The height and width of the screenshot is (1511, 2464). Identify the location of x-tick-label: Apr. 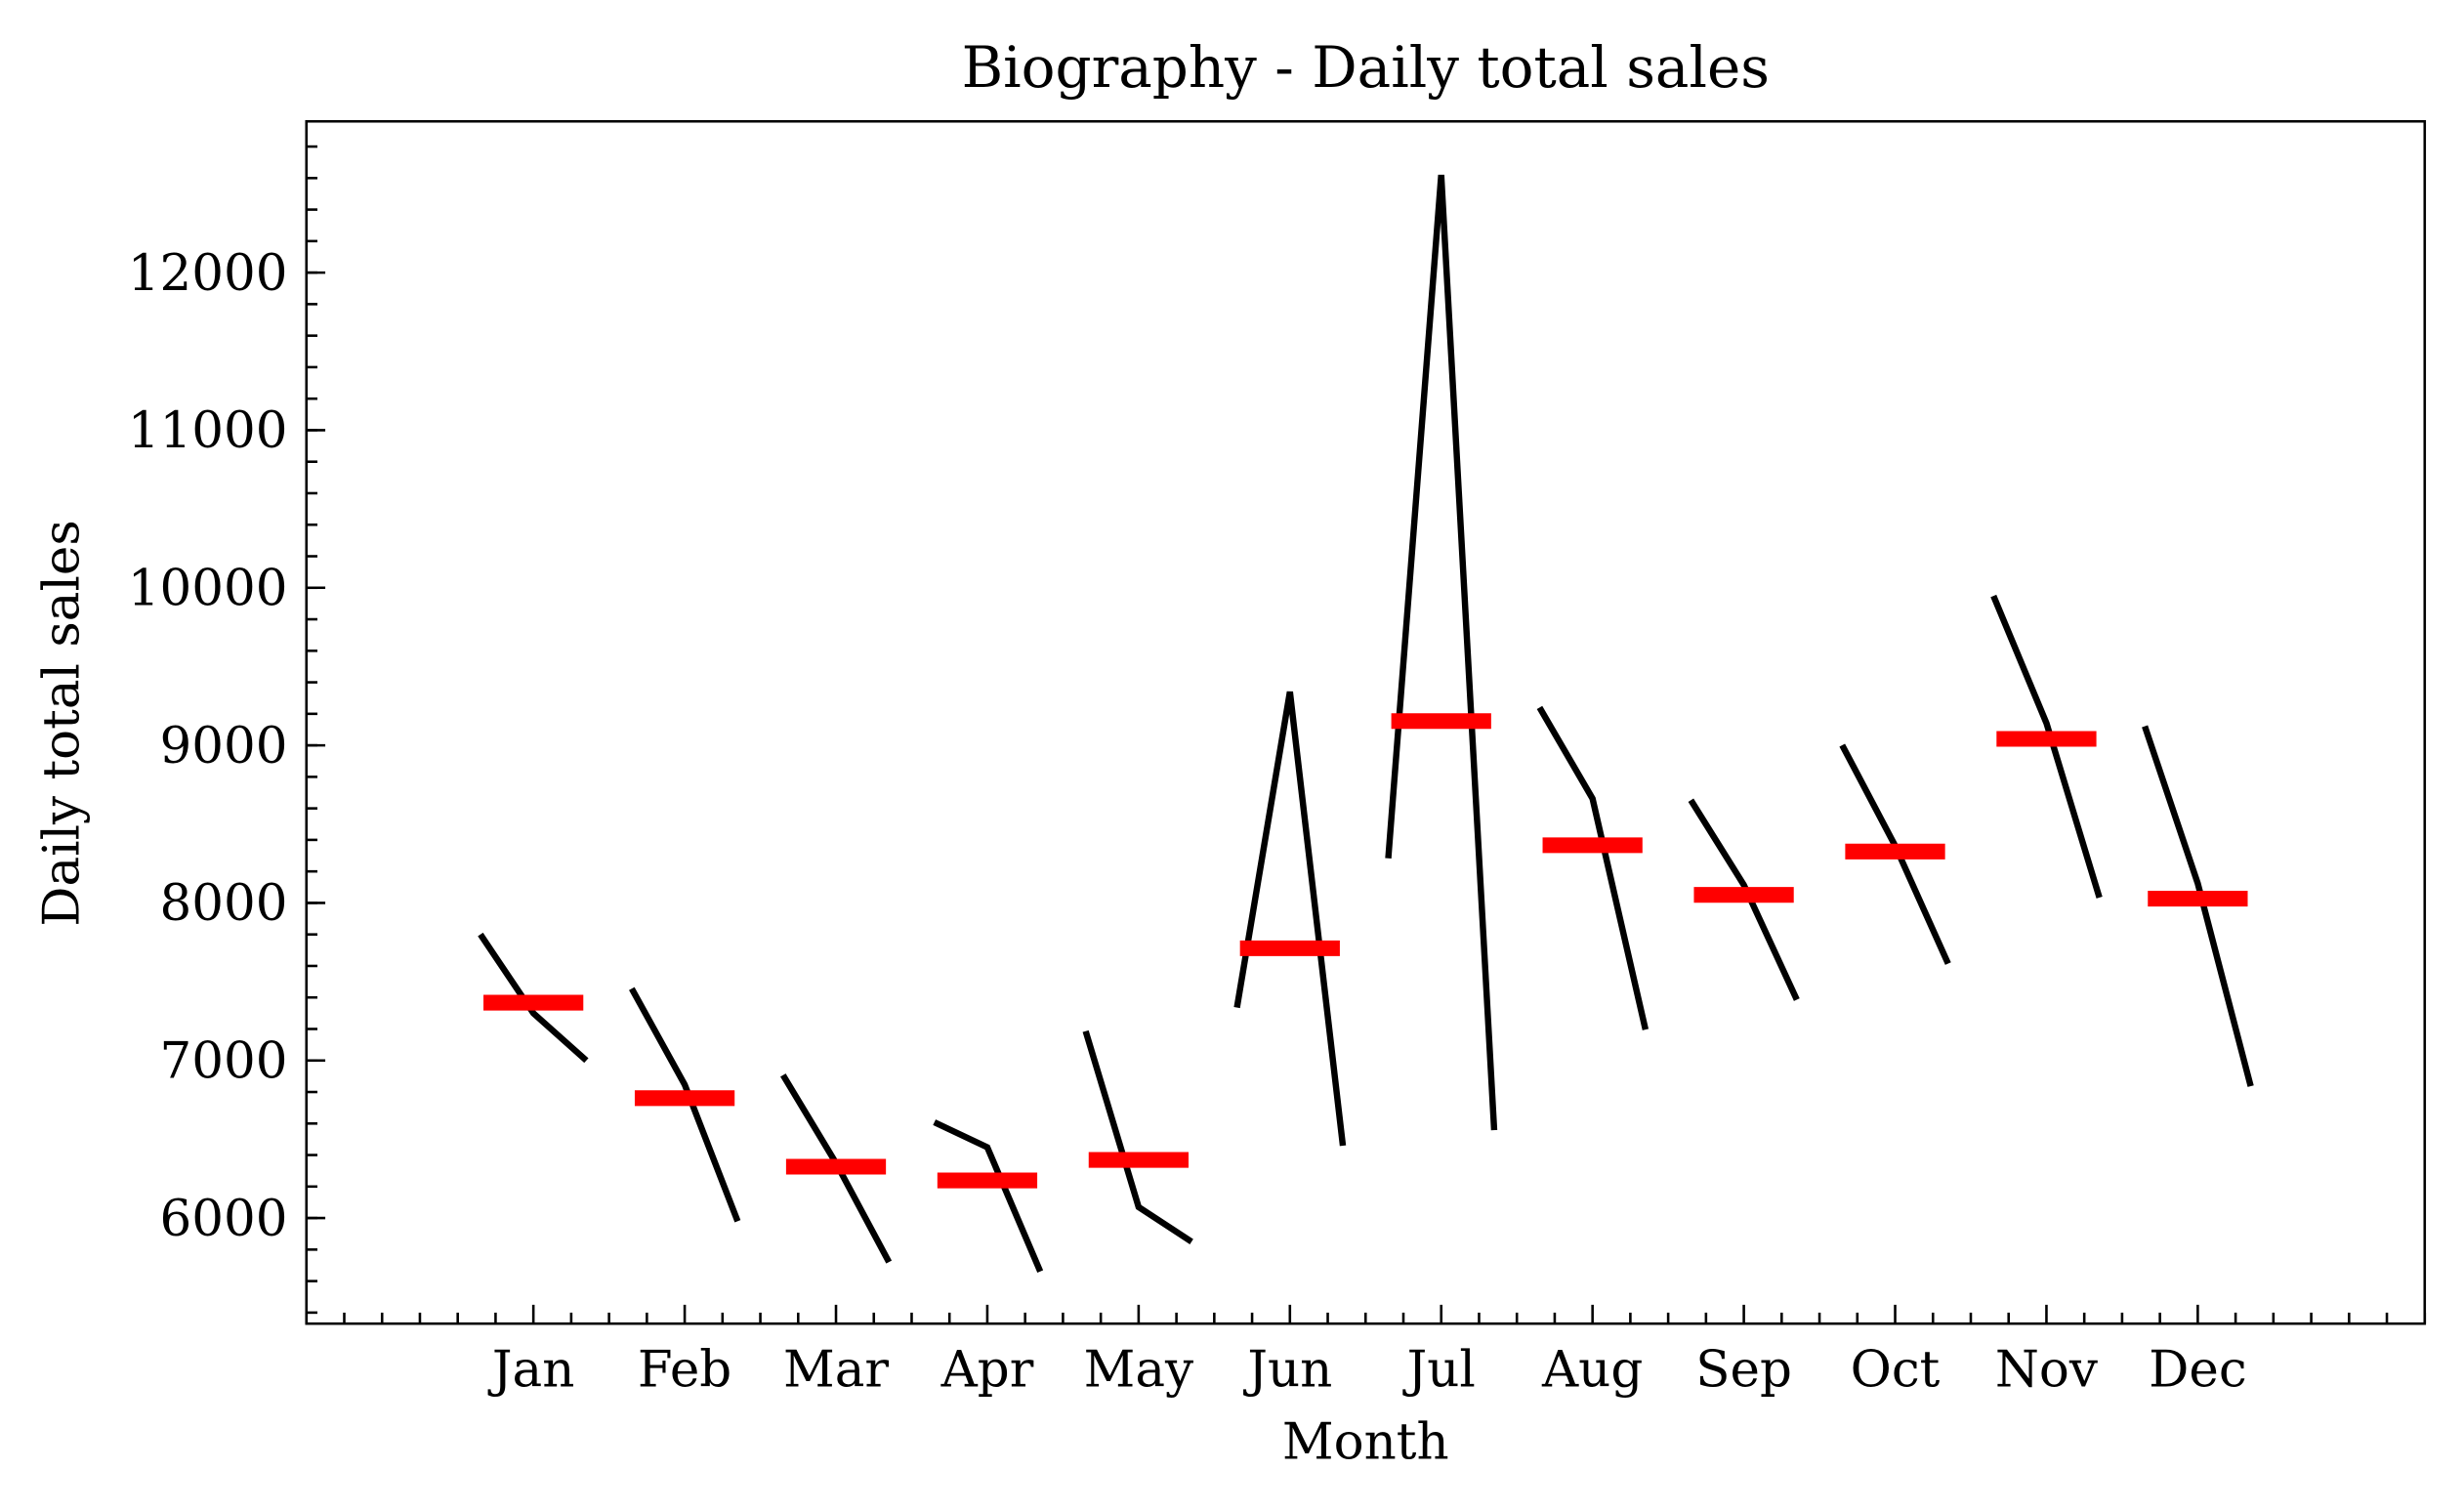
(987, 1370).